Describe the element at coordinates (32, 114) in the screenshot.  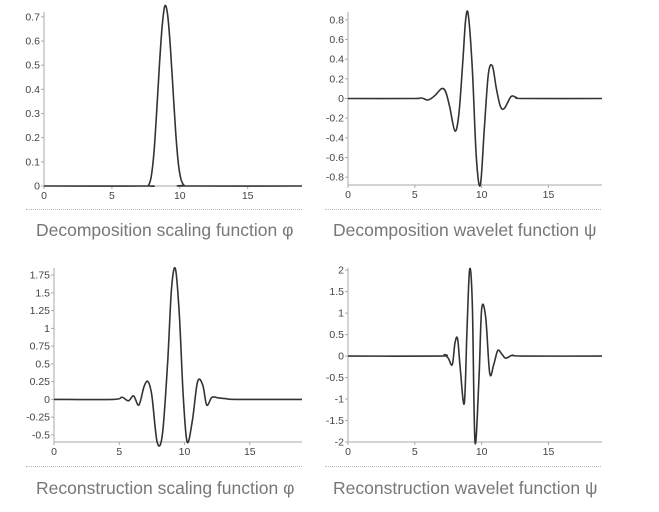
I see `y-tick-label: 0.3` at that location.